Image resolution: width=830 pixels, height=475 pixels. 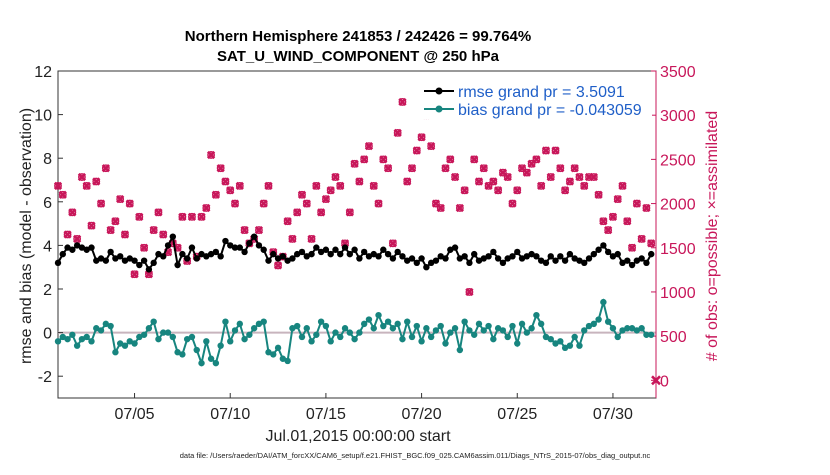 What do you see at coordinates (678, 205) in the screenshot?
I see `y-right-tick-label: 2000` at bounding box center [678, 205].